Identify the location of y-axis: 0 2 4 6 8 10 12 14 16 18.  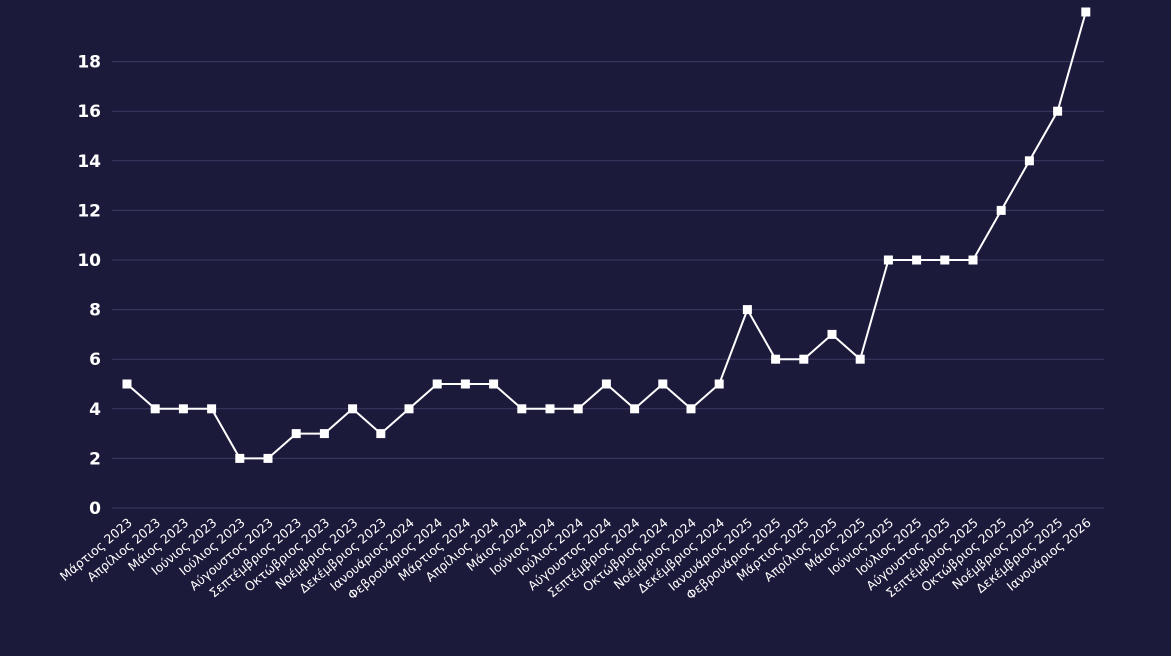
(89, 286).